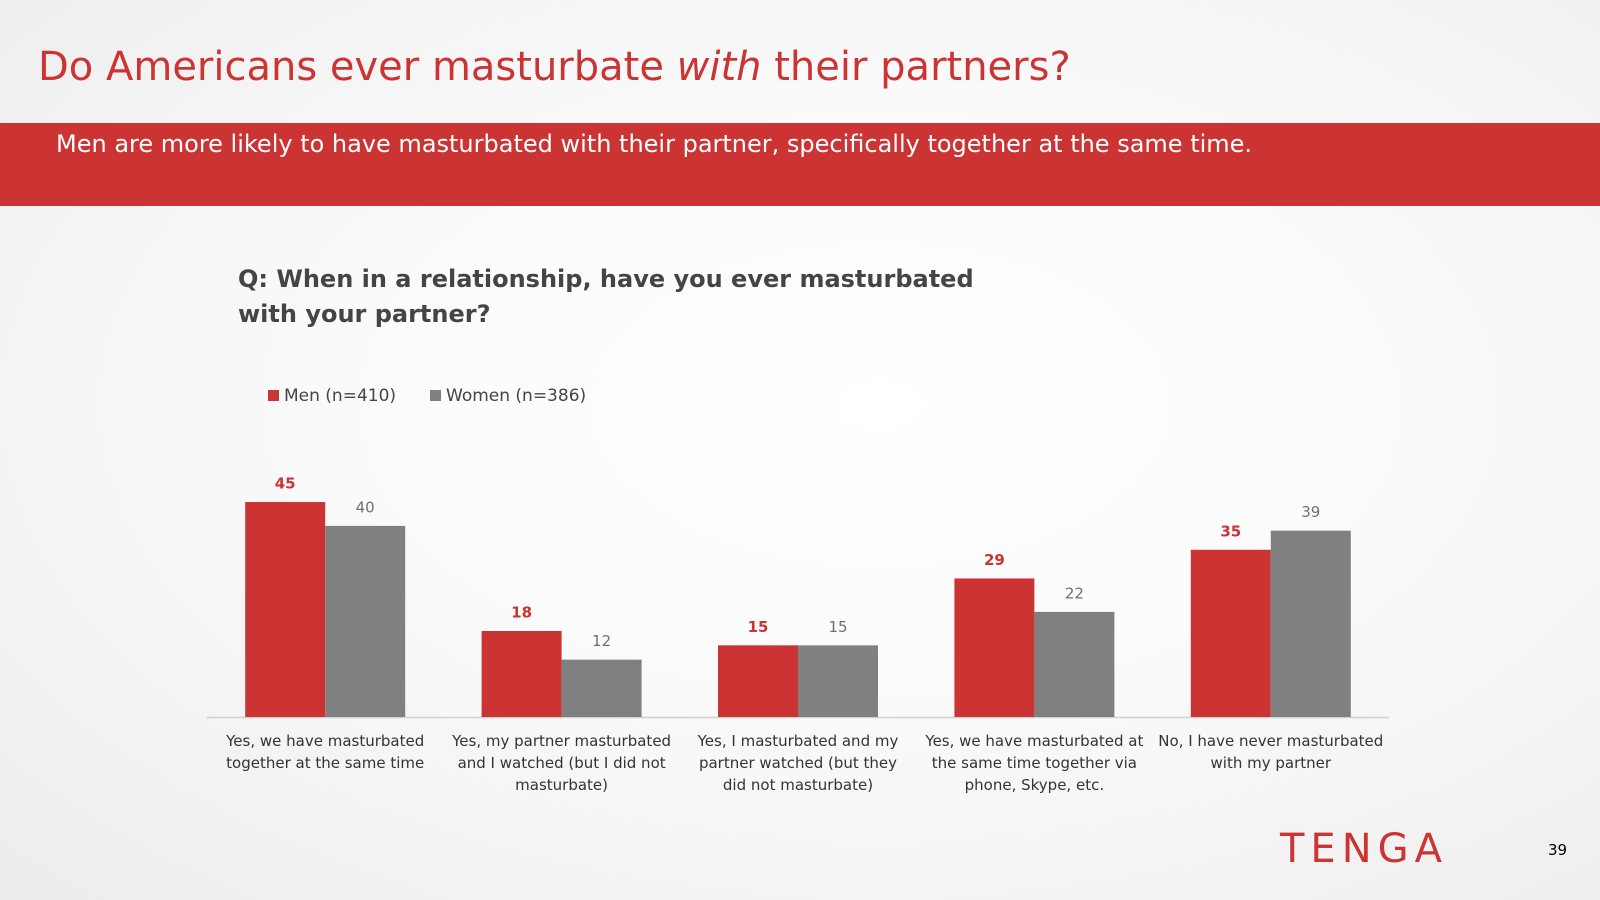 This screenshot has height=900, width=1600. Describe the element at coordinates (521, 613) in the screenshot. I see `data-label: 18` at that location.